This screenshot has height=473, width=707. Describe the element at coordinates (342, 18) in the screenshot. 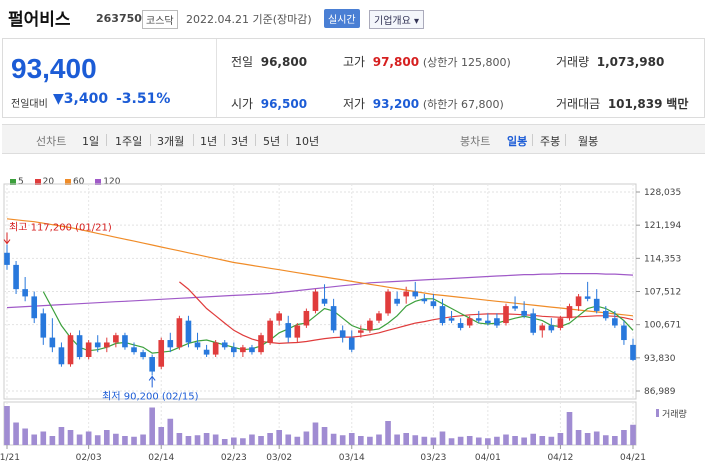

I see `realtime-button: 실시간` at that location.